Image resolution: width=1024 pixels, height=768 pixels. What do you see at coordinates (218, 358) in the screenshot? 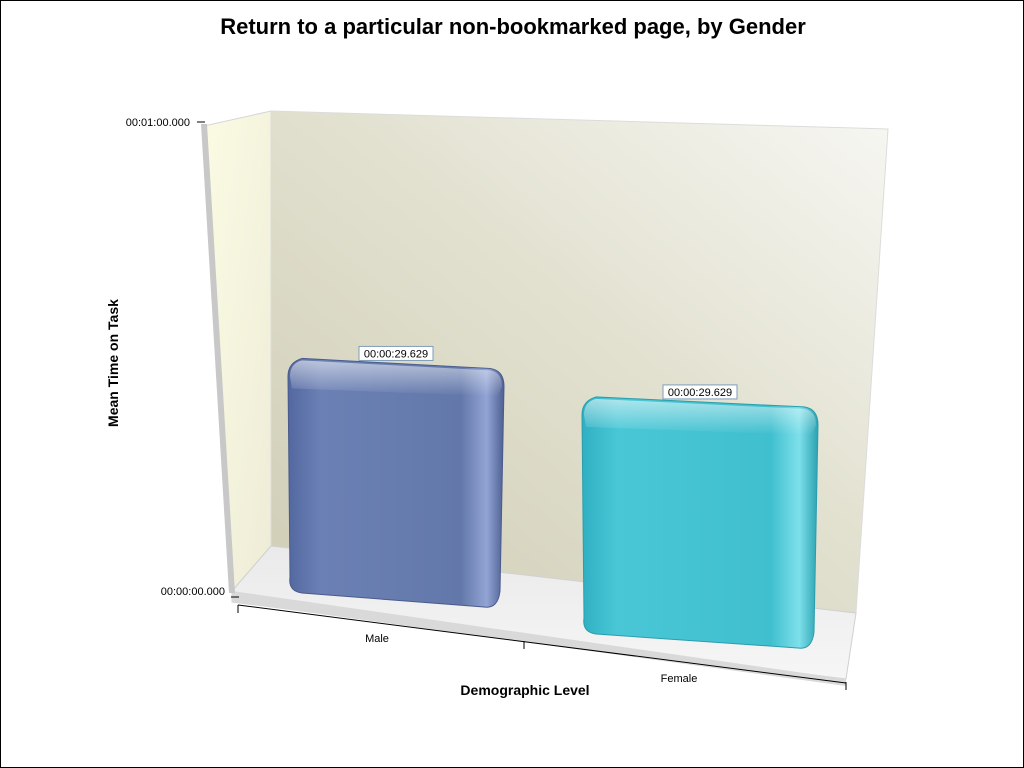
I see `y-axis-side` at bounding box center [218, 358].